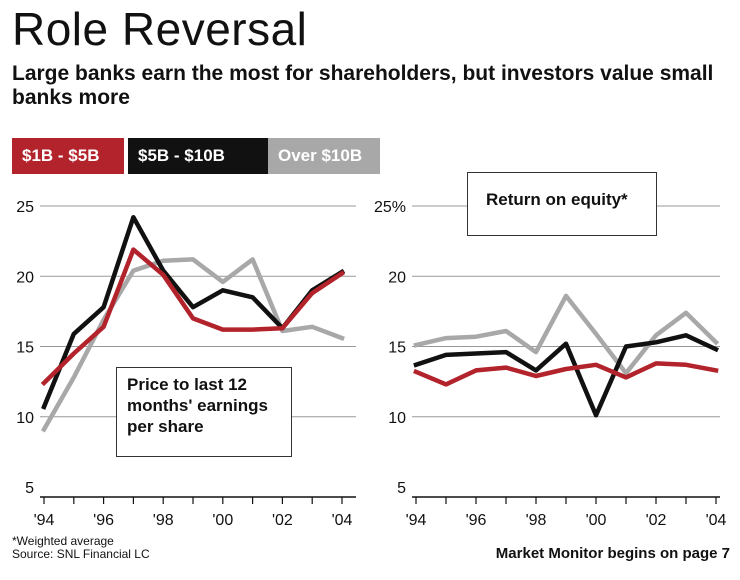  What do you see at coordinates (656, 520) in the screenshot?
I see `chart-right-xtick-label: '02` at bounding box center [656, 520].